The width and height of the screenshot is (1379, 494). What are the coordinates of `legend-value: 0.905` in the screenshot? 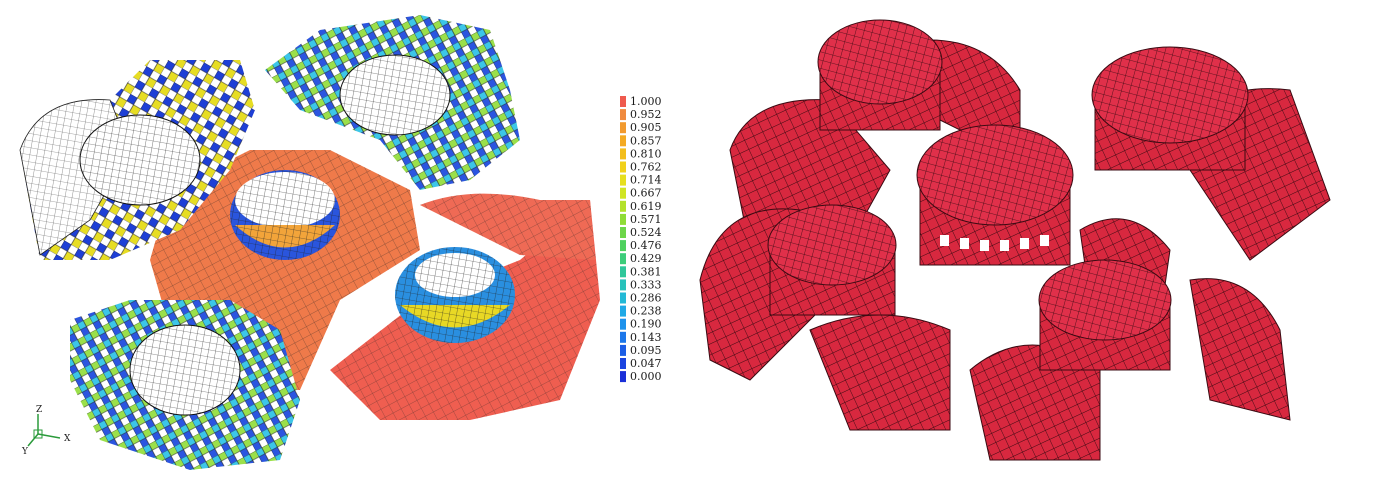 It's located at (646, 127).